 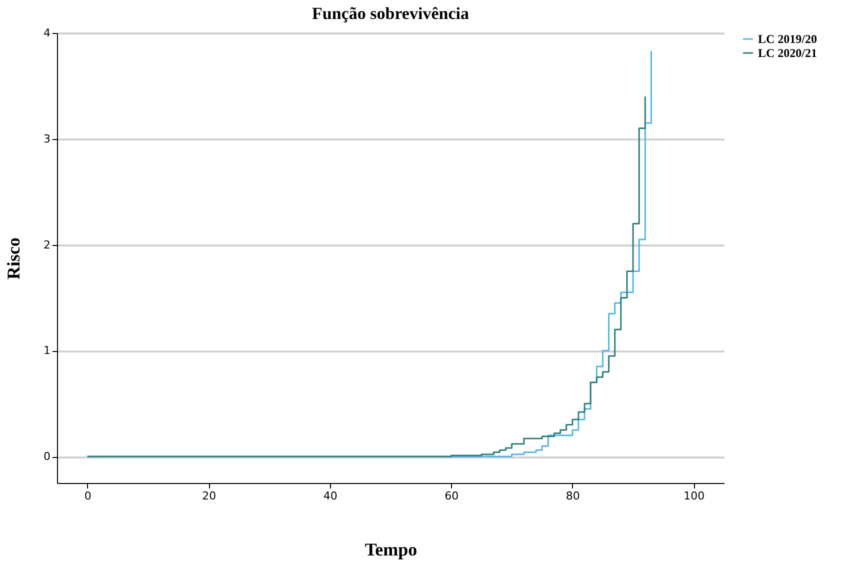 I want to click on x-tick-label: 0, so click(x=88, y=496).